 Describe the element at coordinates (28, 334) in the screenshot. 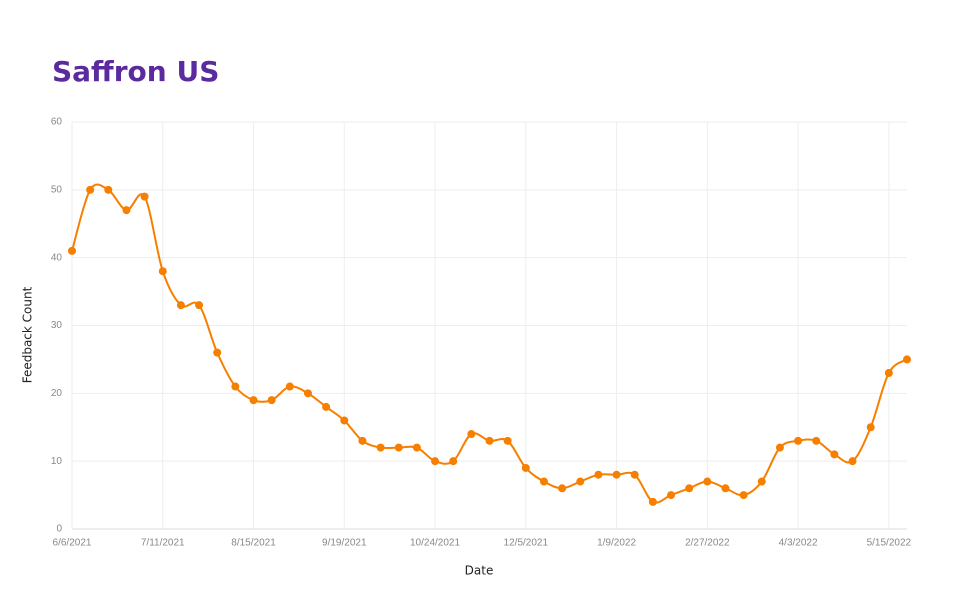

I see `y-axis-label: Feedback Count` at that location.